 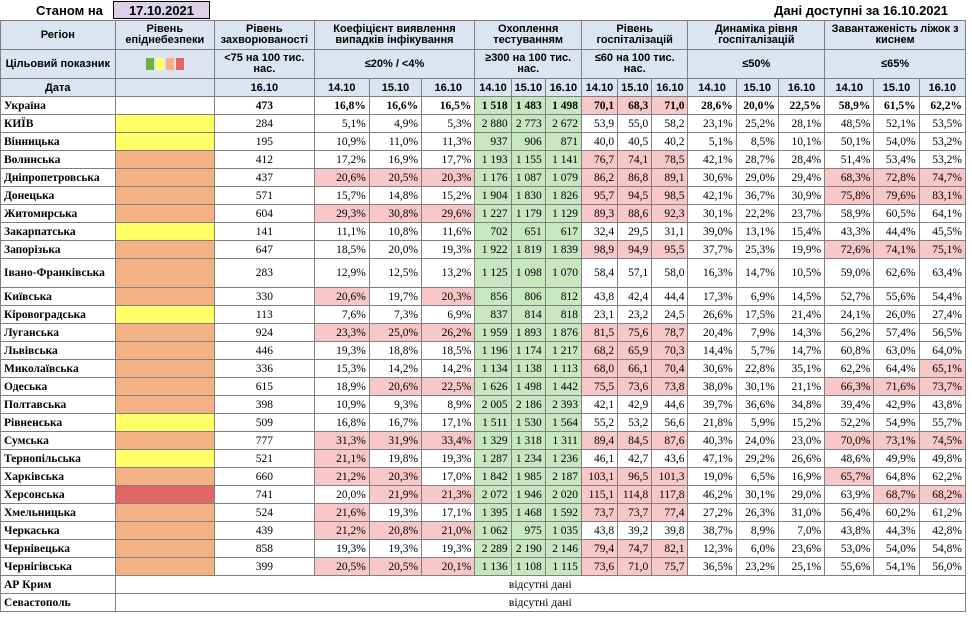 What do you see at coordinates (58, 35) in the screenshot?
I see `col-region: Регіон` at bounding box center [58, 35].